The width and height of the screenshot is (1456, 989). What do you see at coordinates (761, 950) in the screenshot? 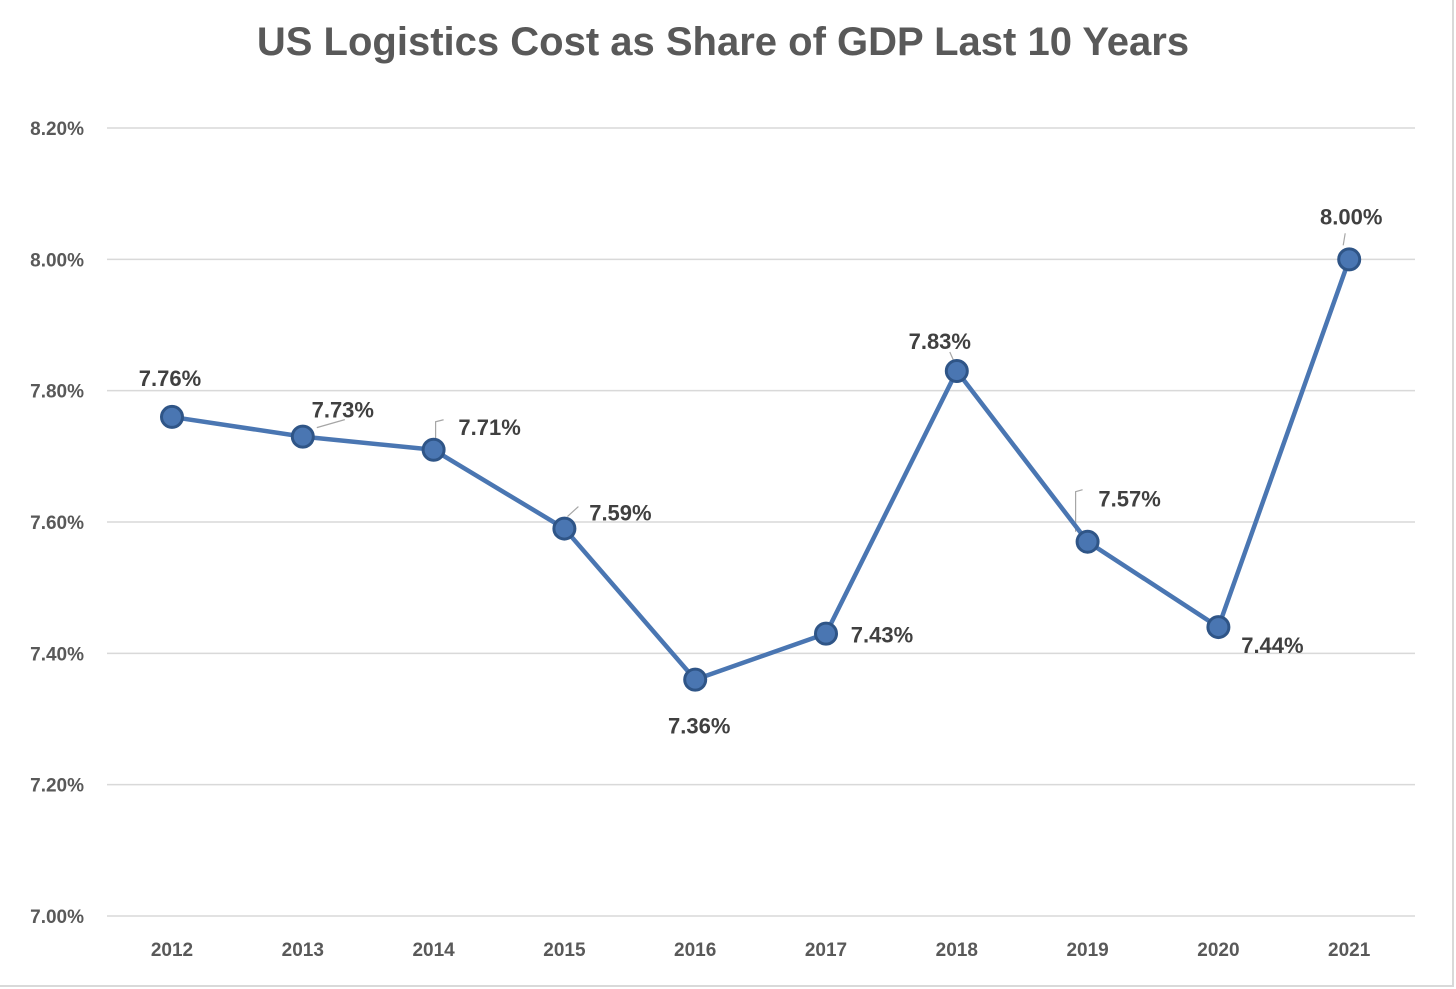
I see `x-axis-tick-labels: 2012 2013 2014 2015 2016 2017 2018 2019 2020 2021` at bounding box center [761, 950].